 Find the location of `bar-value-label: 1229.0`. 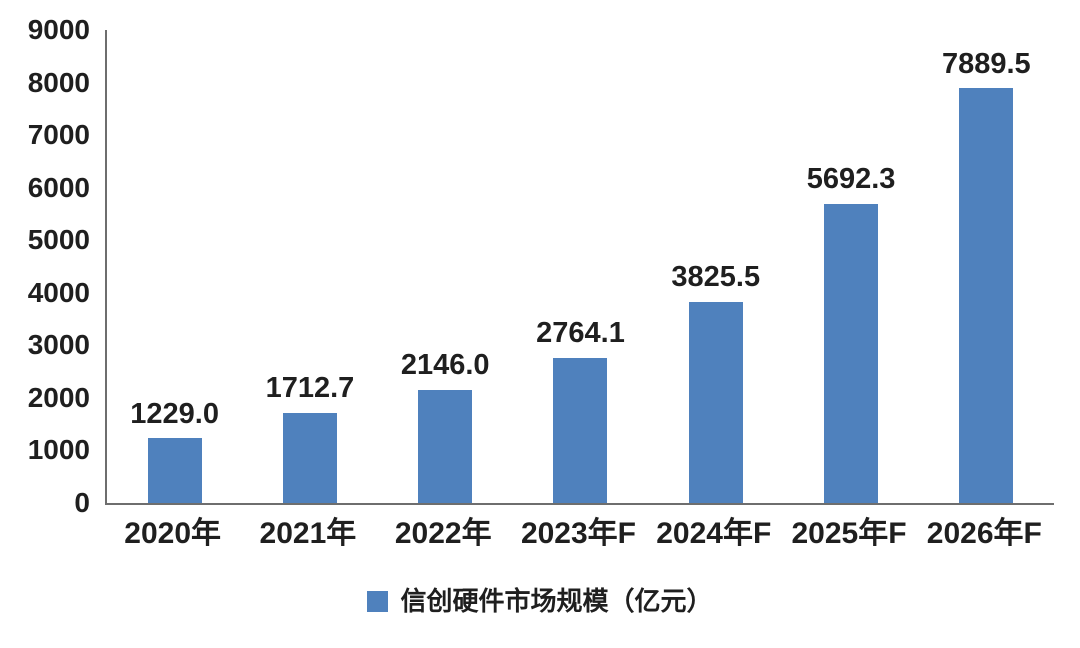

bar-value-label: 1229.0 is located at coordinates (174, 413).